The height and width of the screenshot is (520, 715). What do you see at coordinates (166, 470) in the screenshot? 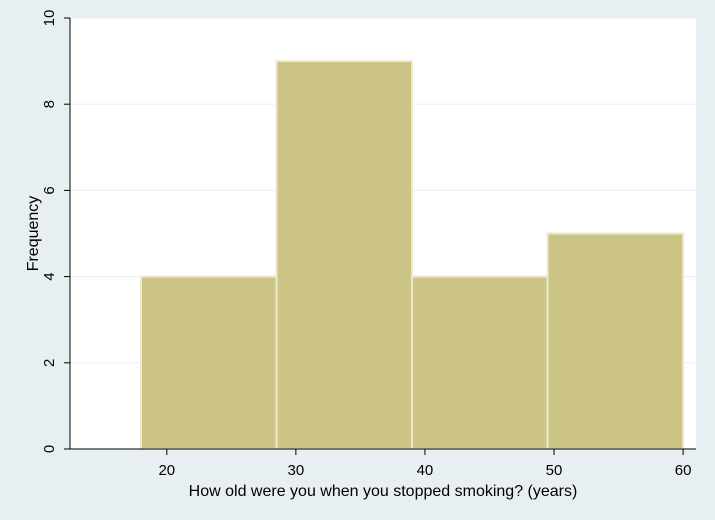
I see `x-tick-label: 20` at bounding box center [166, 470].